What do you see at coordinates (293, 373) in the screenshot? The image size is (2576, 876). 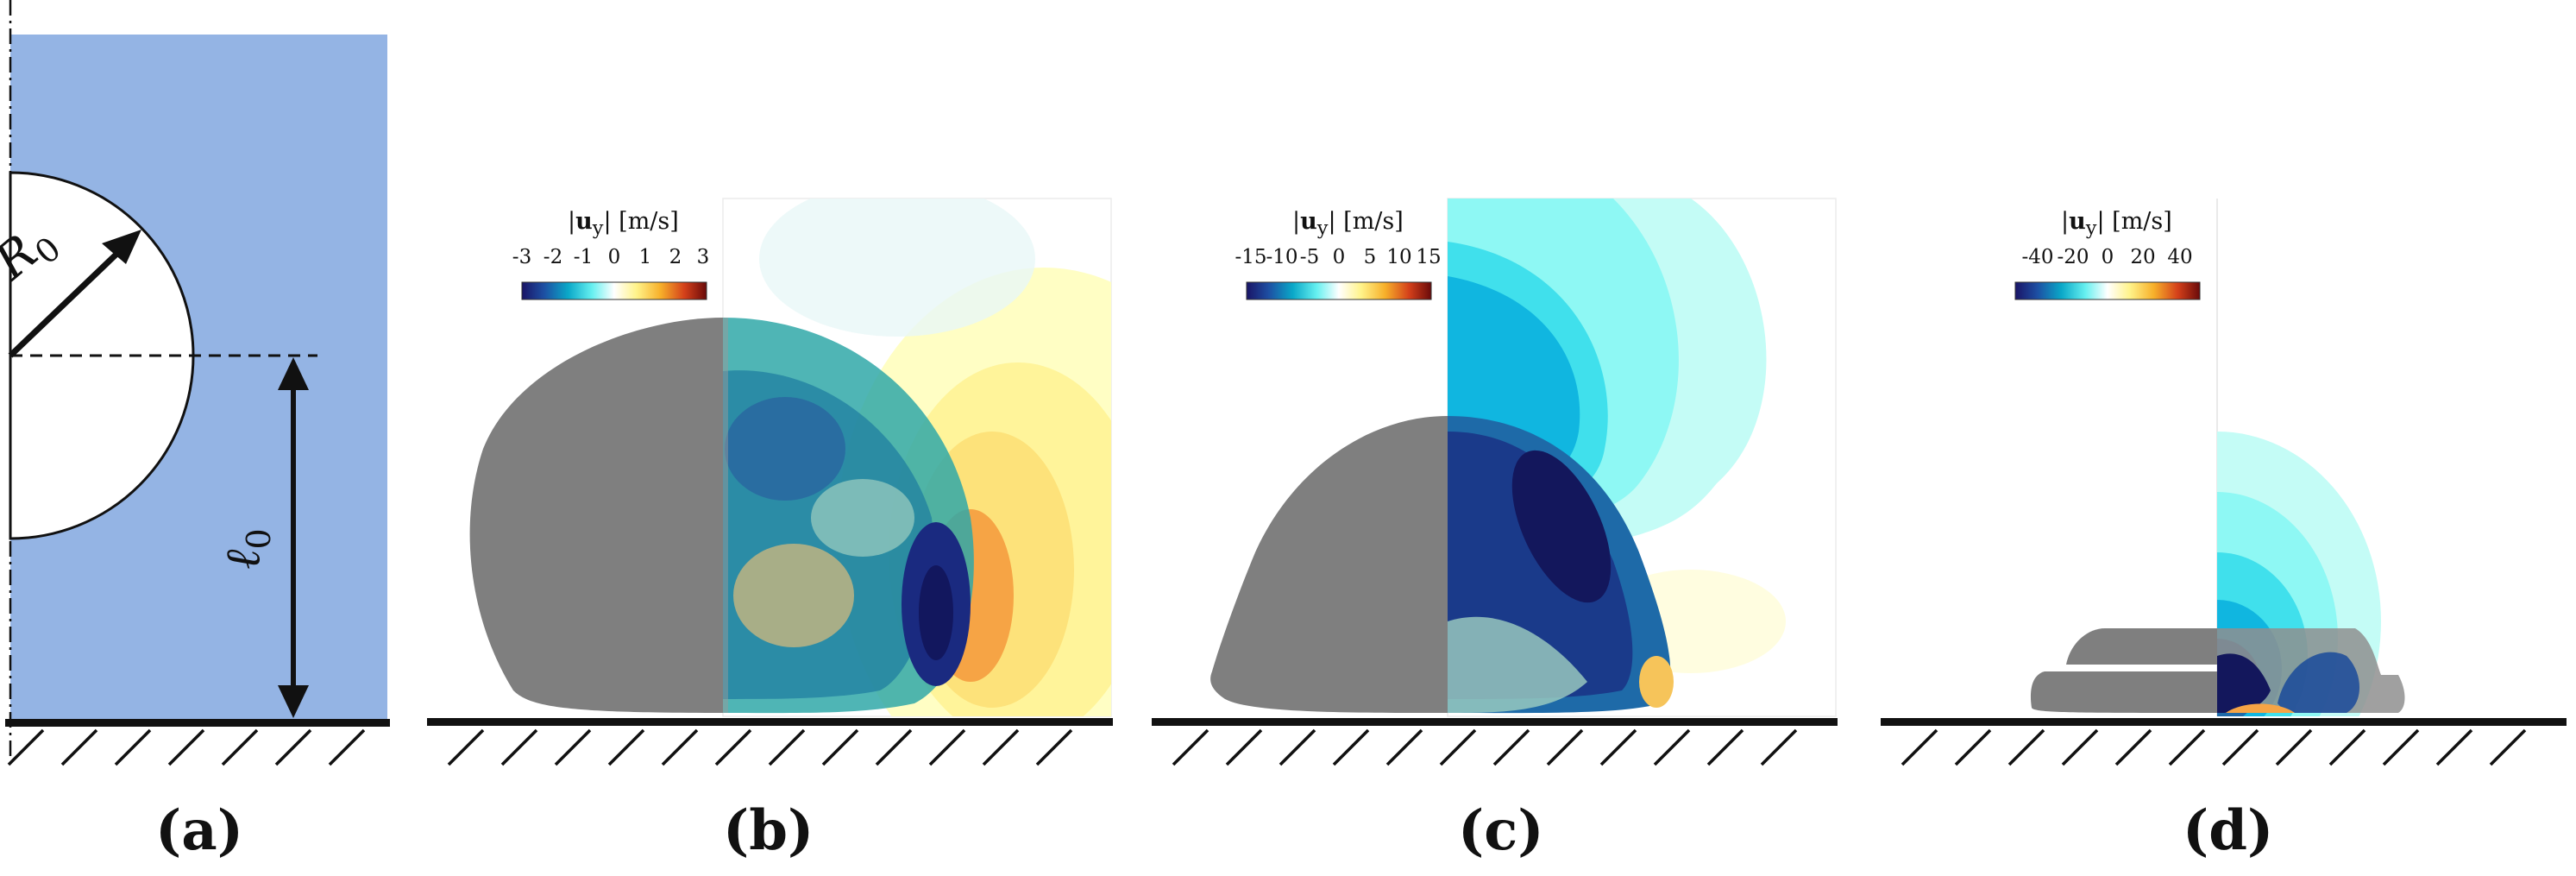 I see `height-arrowhead-top` at bounding box center [293, 373].